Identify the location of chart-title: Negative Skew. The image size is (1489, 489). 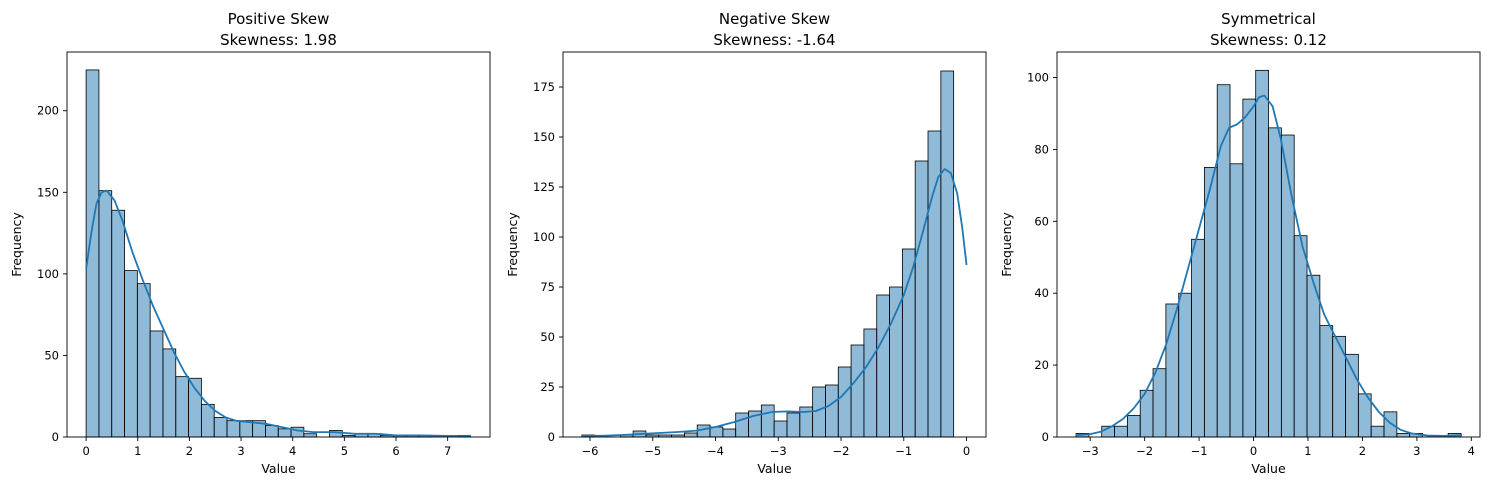
(774, 19).